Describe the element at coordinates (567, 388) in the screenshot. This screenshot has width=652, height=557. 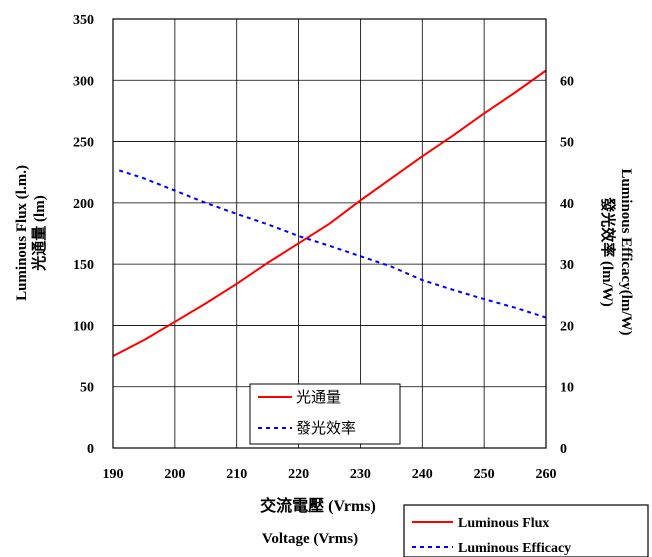
I see `y-right-tick-label: 10` at that location.